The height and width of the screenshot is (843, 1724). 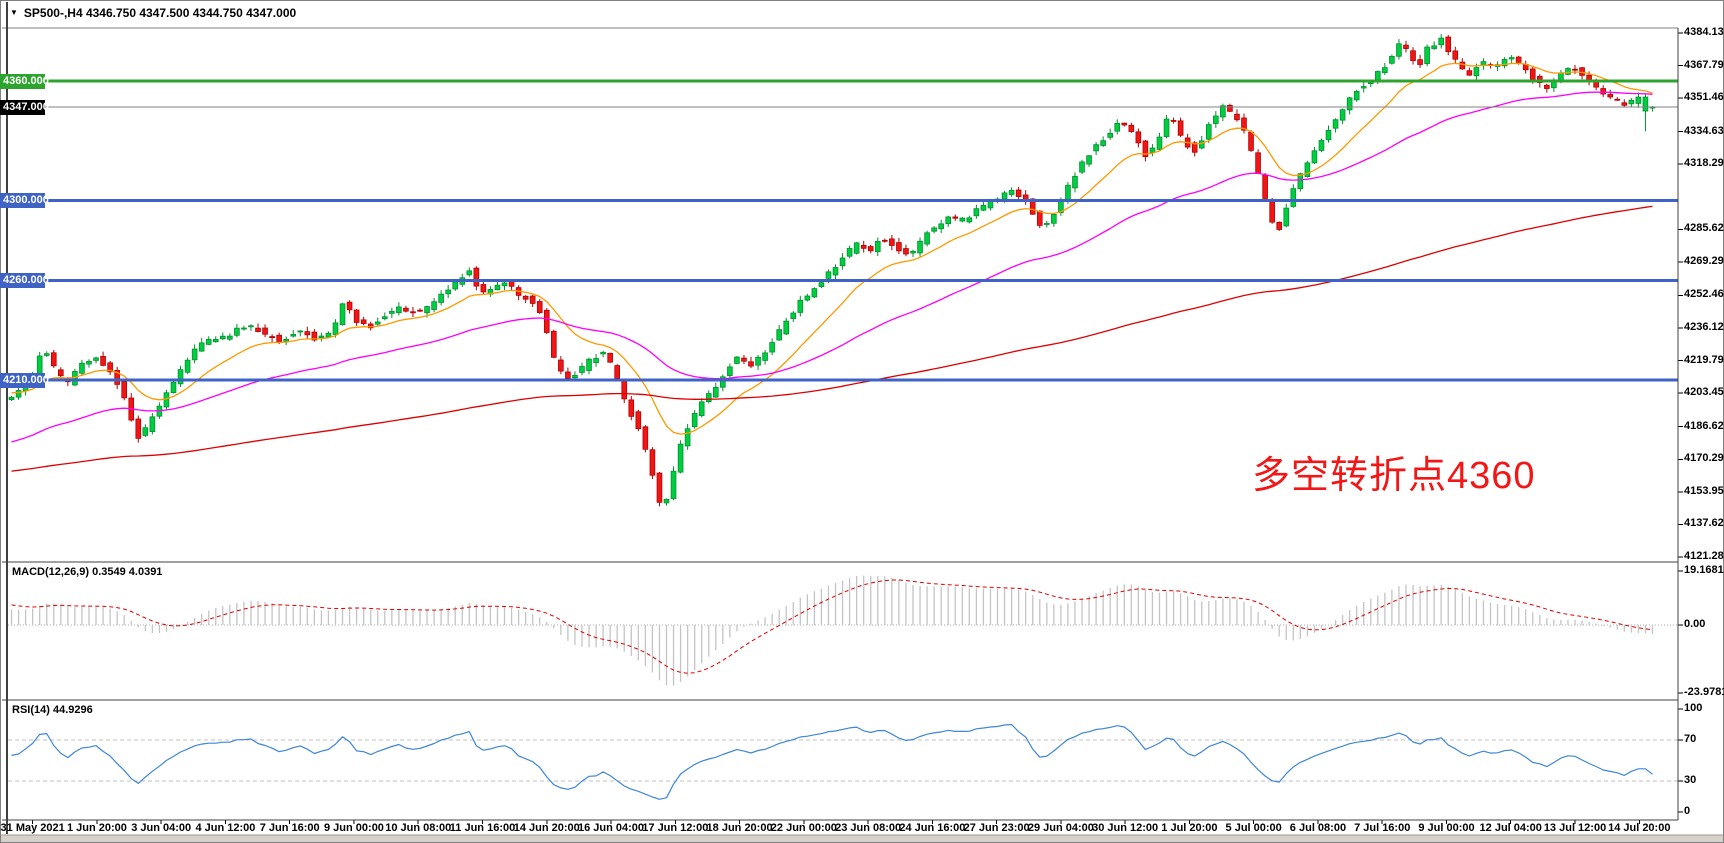 I want to click on price-axis-label: 4121.285, so click(x=1704, y=556).